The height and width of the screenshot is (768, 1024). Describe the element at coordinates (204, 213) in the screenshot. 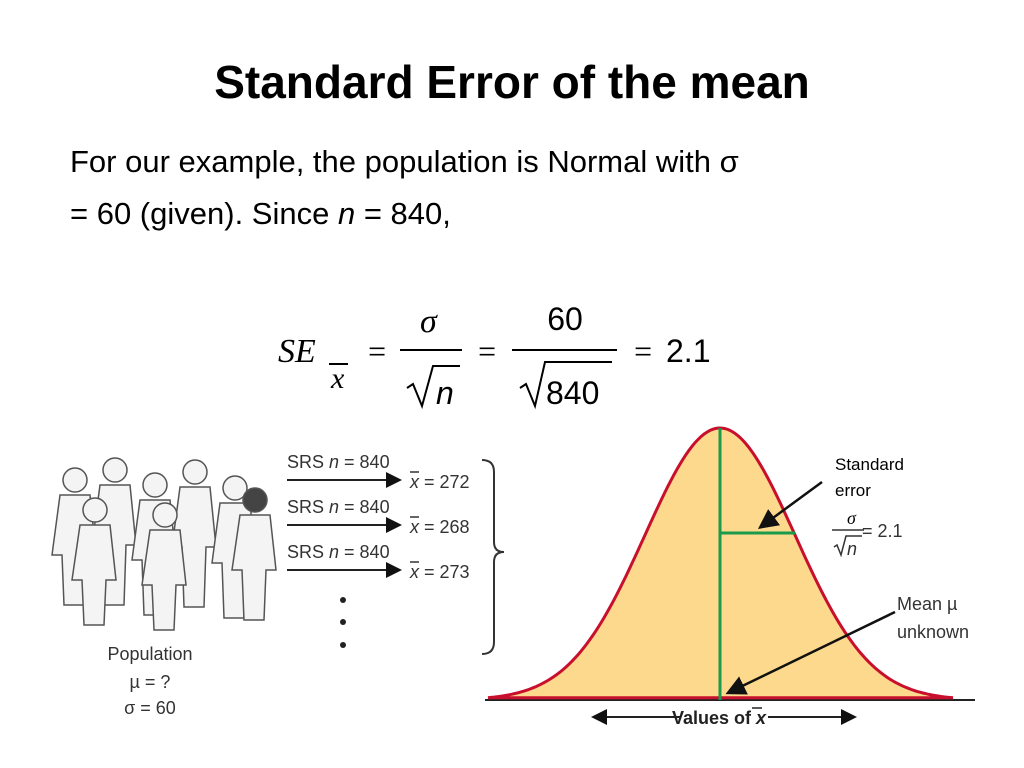

I see `body-text: = 60 (given). Since` at that location.